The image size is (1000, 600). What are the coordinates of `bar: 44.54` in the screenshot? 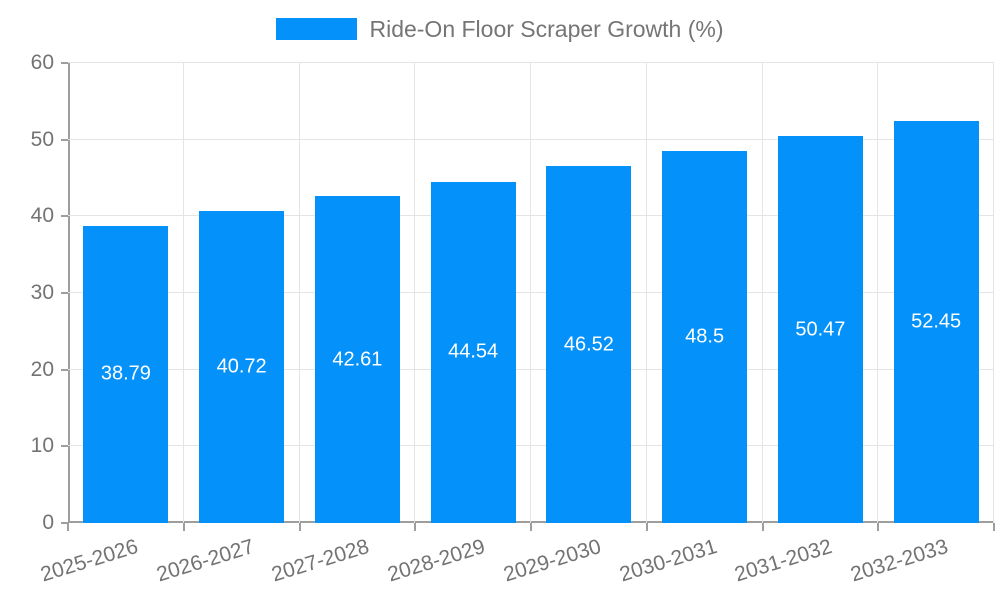 It's located at (473, 352).